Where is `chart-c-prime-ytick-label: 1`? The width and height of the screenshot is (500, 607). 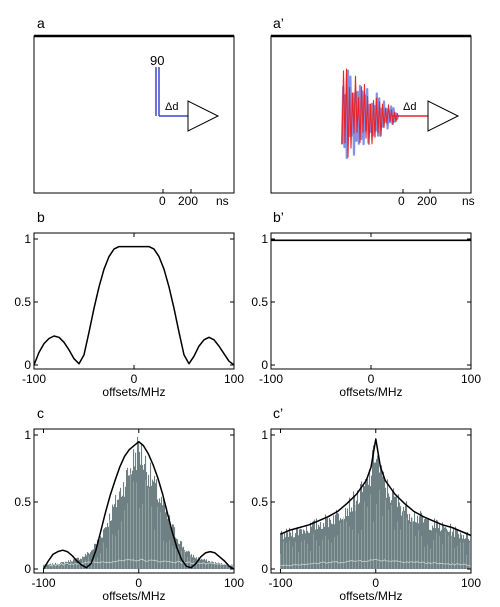
chart-c-prime-ytick-label: 1 is located at coordinates (264, 435).